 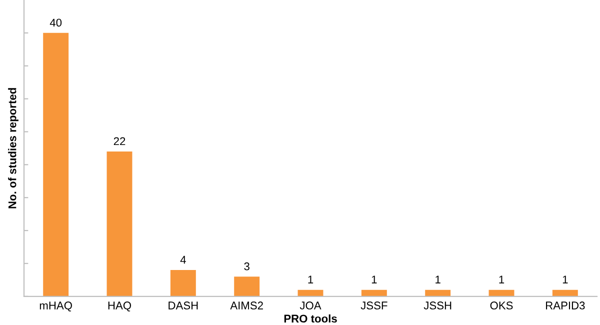 I want to click on y-axis-title: No. of studies reported, so click(x=13, y=148).